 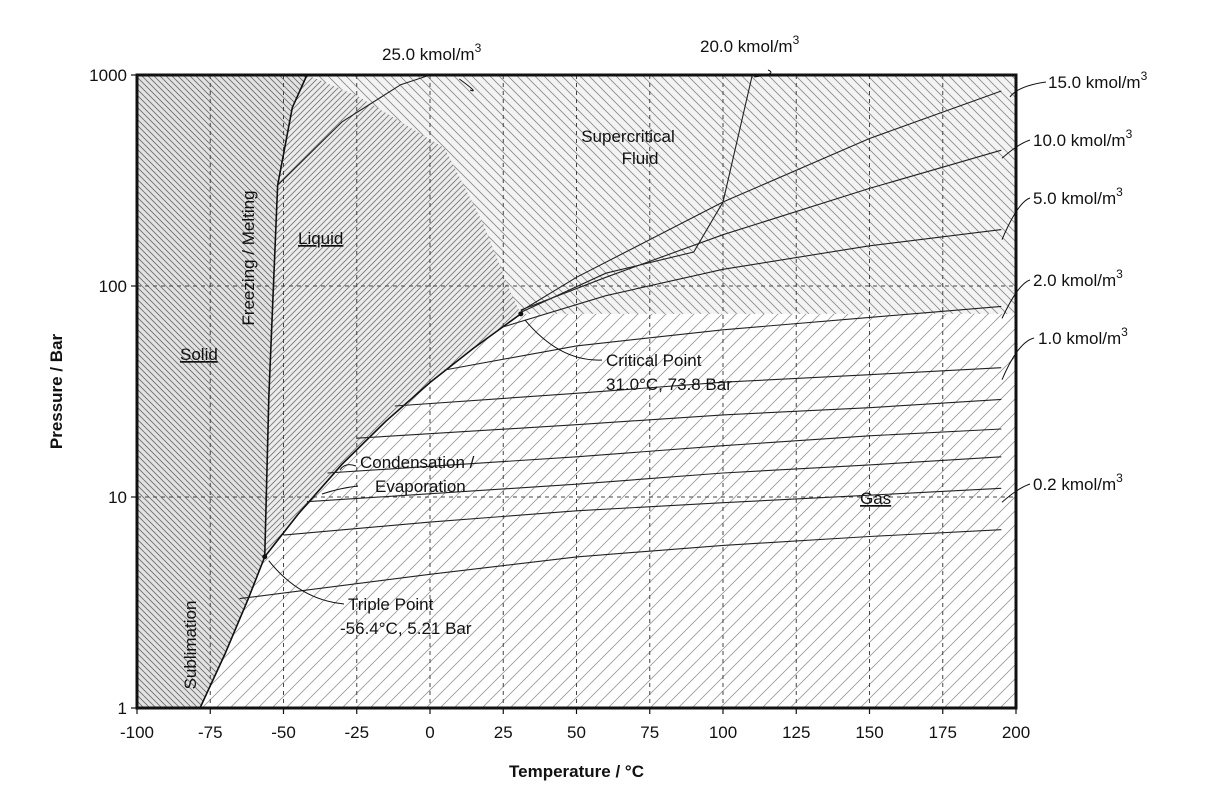 I want to click on x-tick-label: 200, so click(x=1016, y=732).